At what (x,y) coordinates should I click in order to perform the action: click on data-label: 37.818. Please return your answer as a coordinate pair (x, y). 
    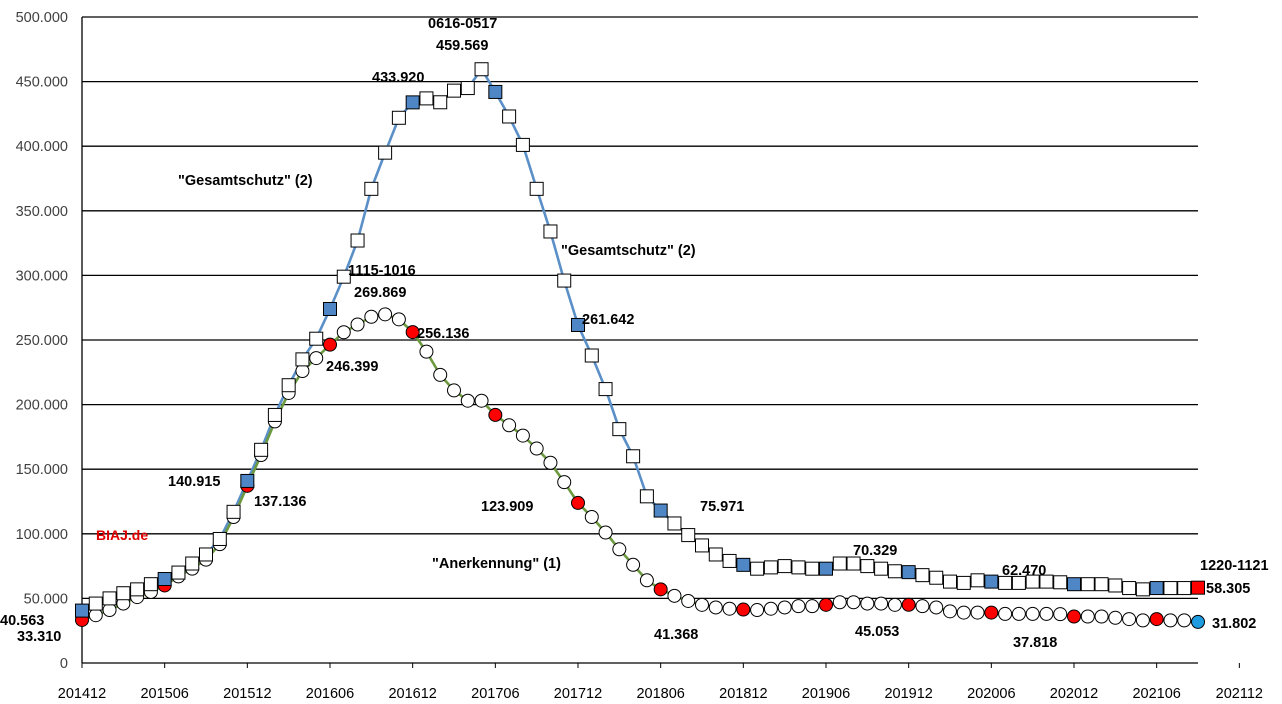
    Looking at the image, I should click on (1035, 643).